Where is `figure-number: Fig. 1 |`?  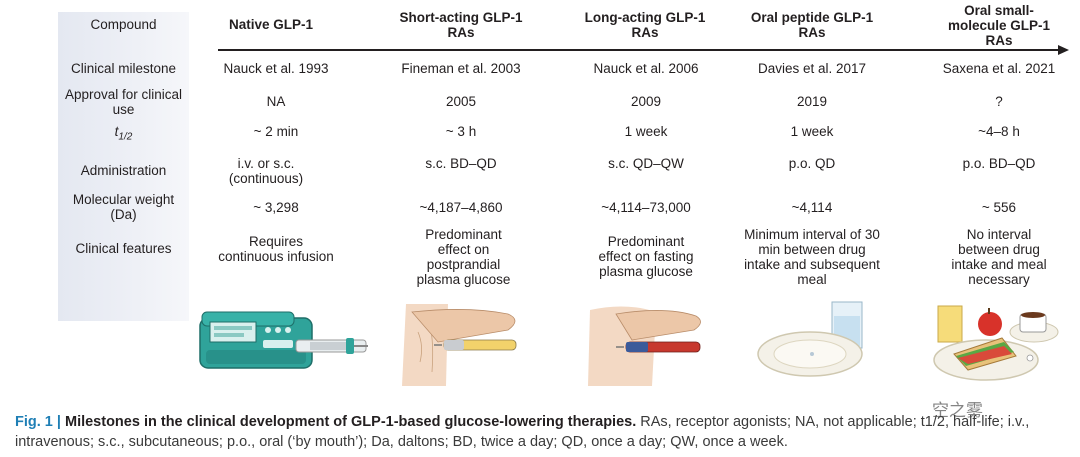 figure-number: Fig. 1 | is located at coordinates (38, 422).